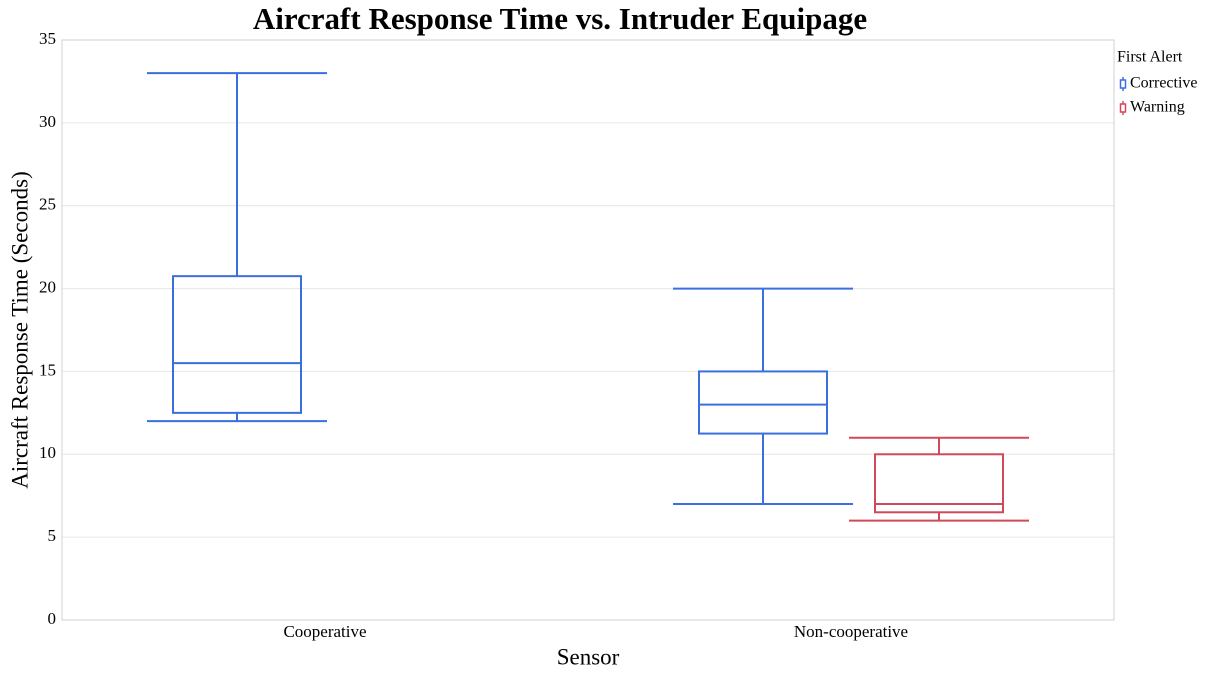  What do you see at coordinates (19, 330) in the screenshot?
I see `y-axis-label: Aircraft Response Time (Seconds)` at bounding box center [19, 330].